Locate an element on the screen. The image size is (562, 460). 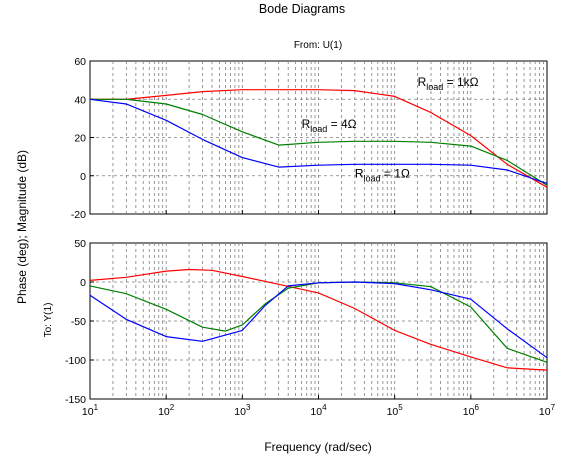
series-annotation: Rload = 1kΩ is located at coordinates (448, 83).